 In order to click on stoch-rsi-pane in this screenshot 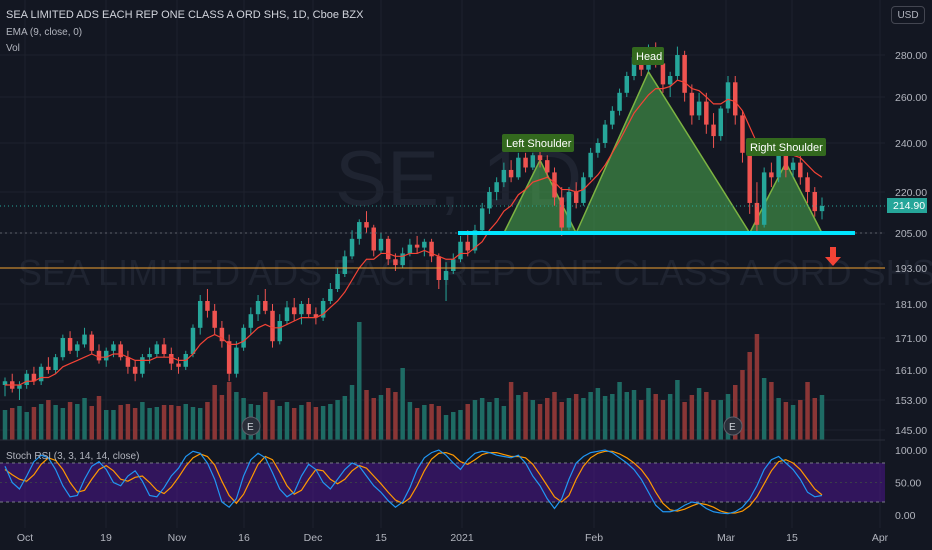, I will do `click(442, 482)`.